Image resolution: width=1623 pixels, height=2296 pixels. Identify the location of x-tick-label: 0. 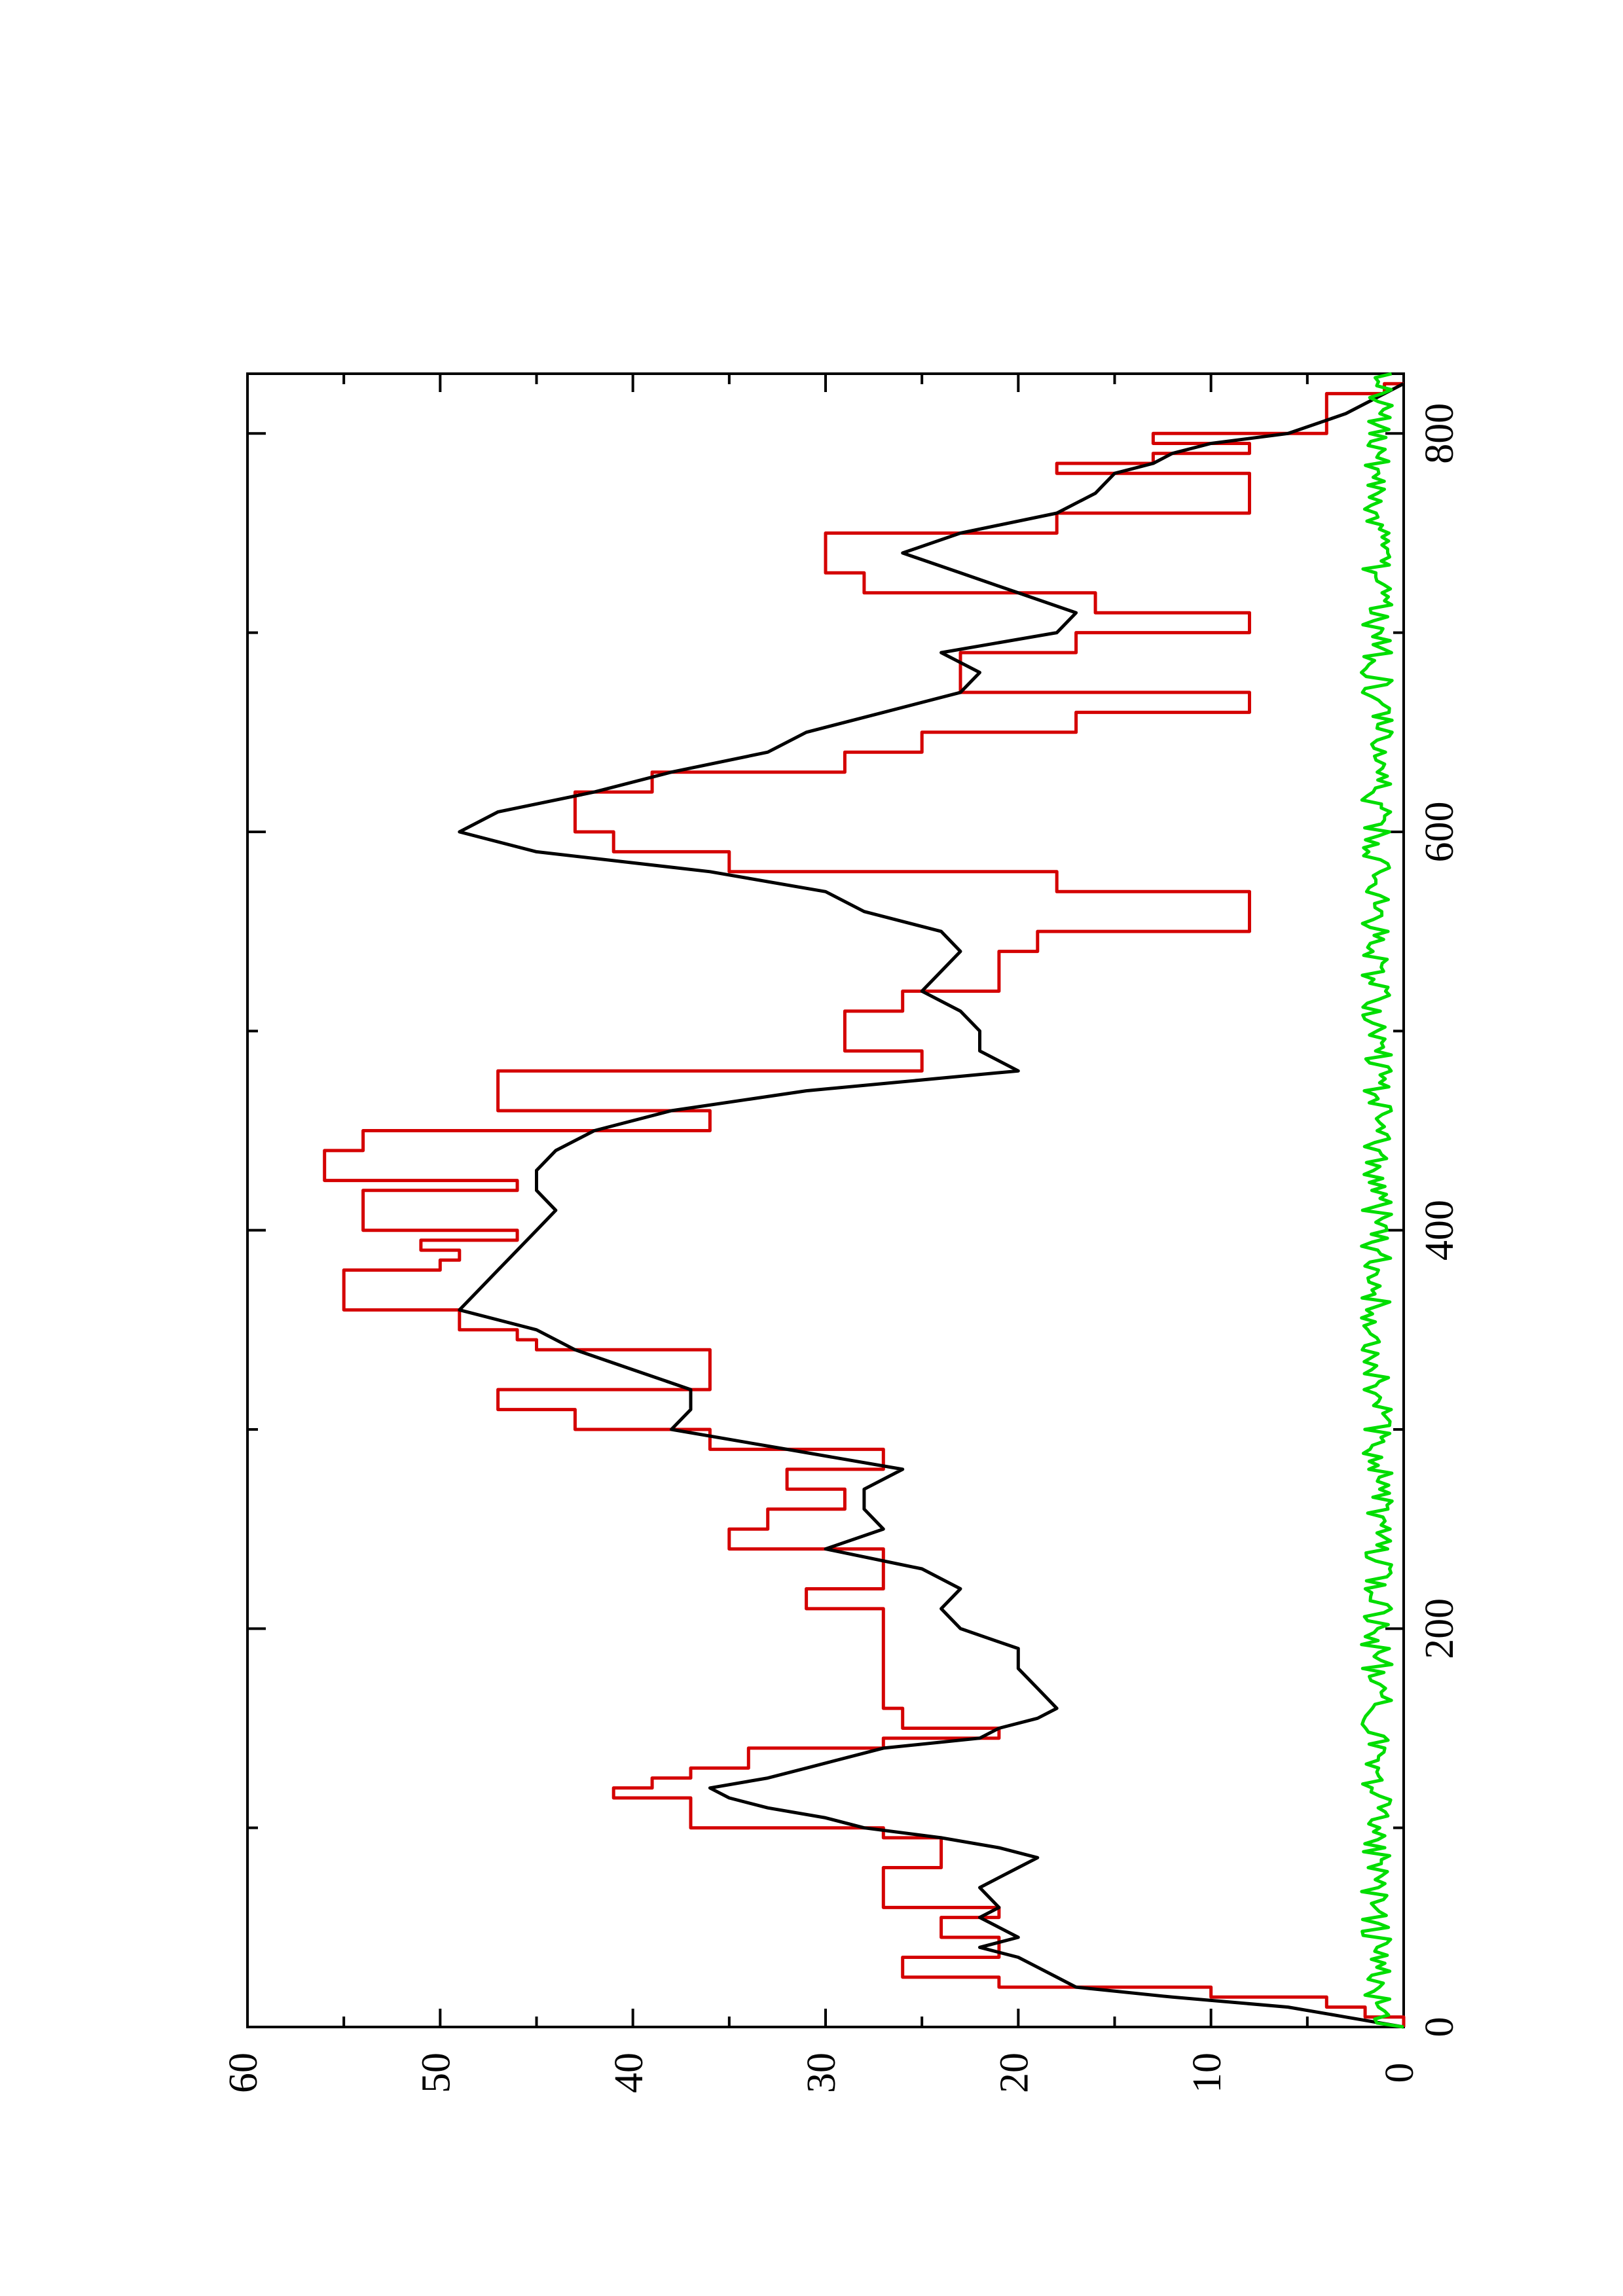
(1439, 2027).